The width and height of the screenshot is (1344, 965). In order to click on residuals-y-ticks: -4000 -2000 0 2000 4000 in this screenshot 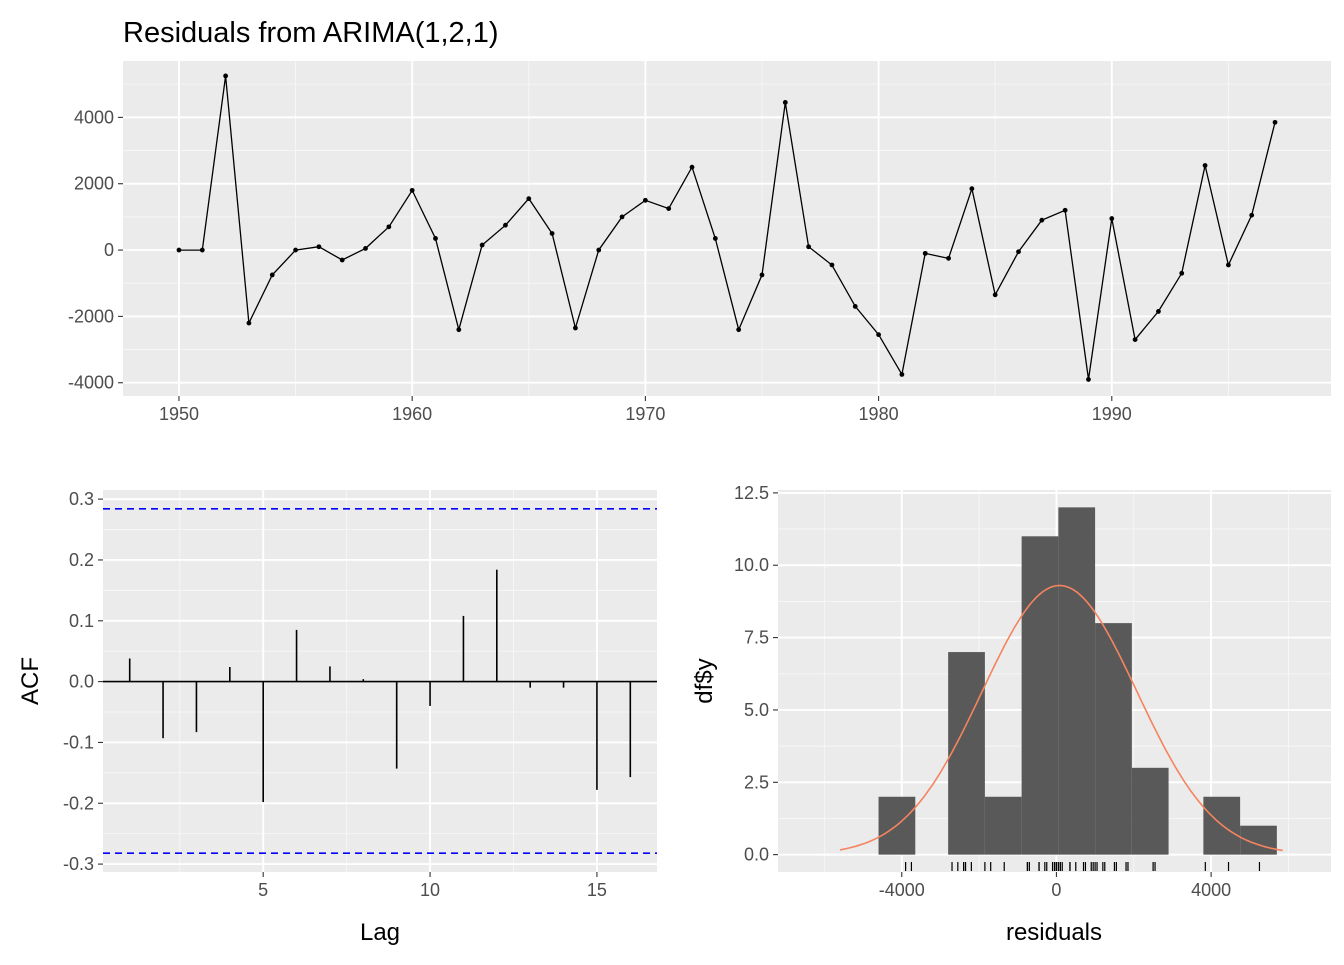, I will do `click(95, 250)`.